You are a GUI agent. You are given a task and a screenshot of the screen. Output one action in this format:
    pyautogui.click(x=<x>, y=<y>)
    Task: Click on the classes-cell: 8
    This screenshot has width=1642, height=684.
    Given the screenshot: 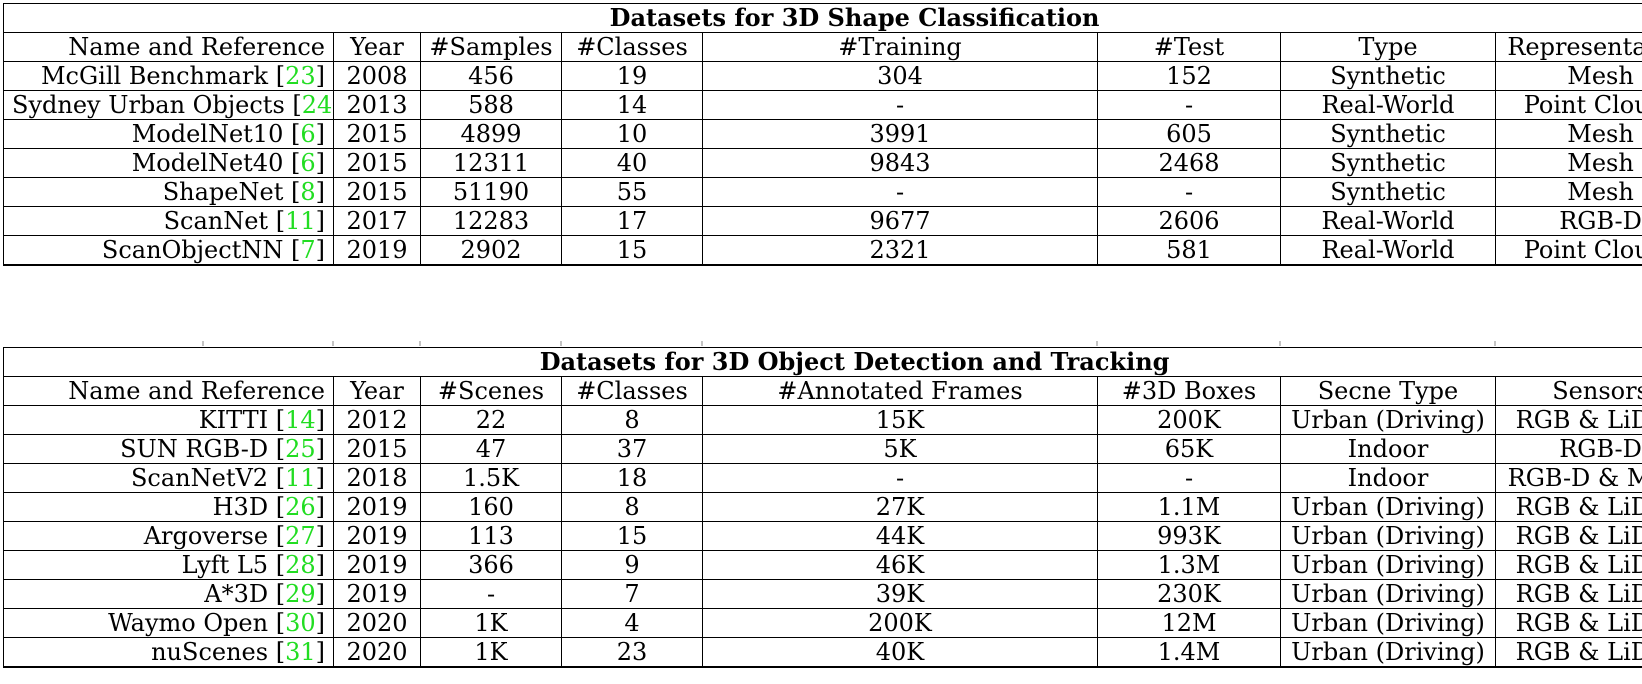 What is the action you would take?
    pyautogui.click(x=632, y=507)
    